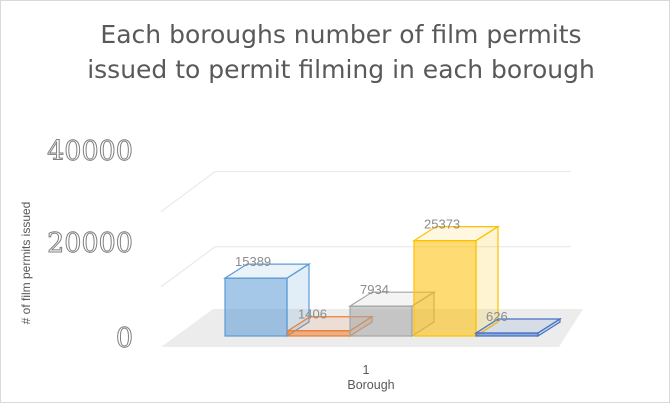 The image size is (670, 404). Describe the element at coordinates (371, 385) in the screenshot. I see `x-axis-label: Borough` at that location.